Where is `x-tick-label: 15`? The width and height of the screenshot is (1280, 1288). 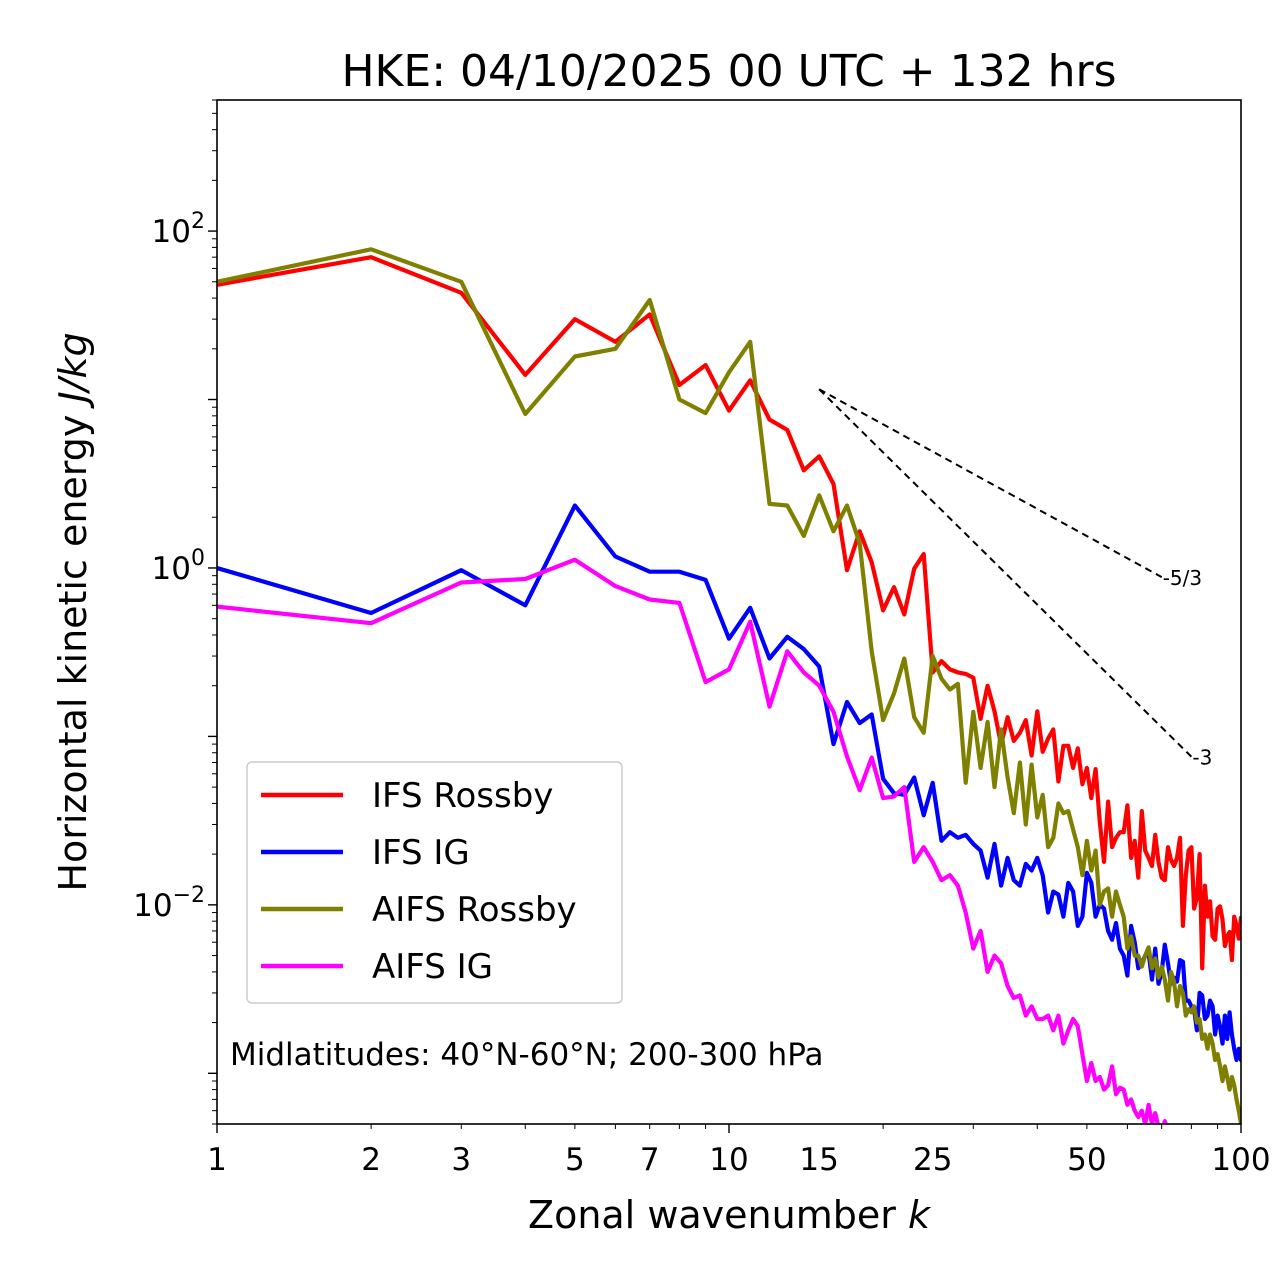 x-tick-label: 15 is located at coordinates (818, 1160).